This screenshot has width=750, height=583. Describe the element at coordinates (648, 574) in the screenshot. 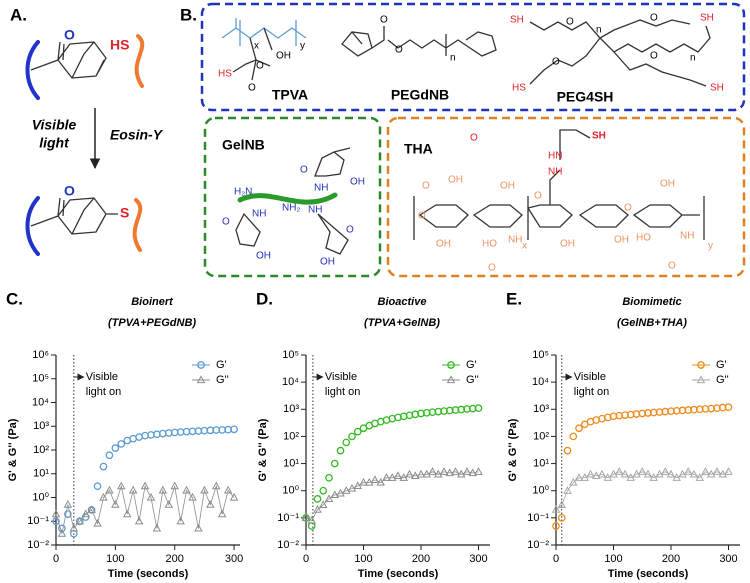

I see `x-axis-label: Time (seconds)` at that location.